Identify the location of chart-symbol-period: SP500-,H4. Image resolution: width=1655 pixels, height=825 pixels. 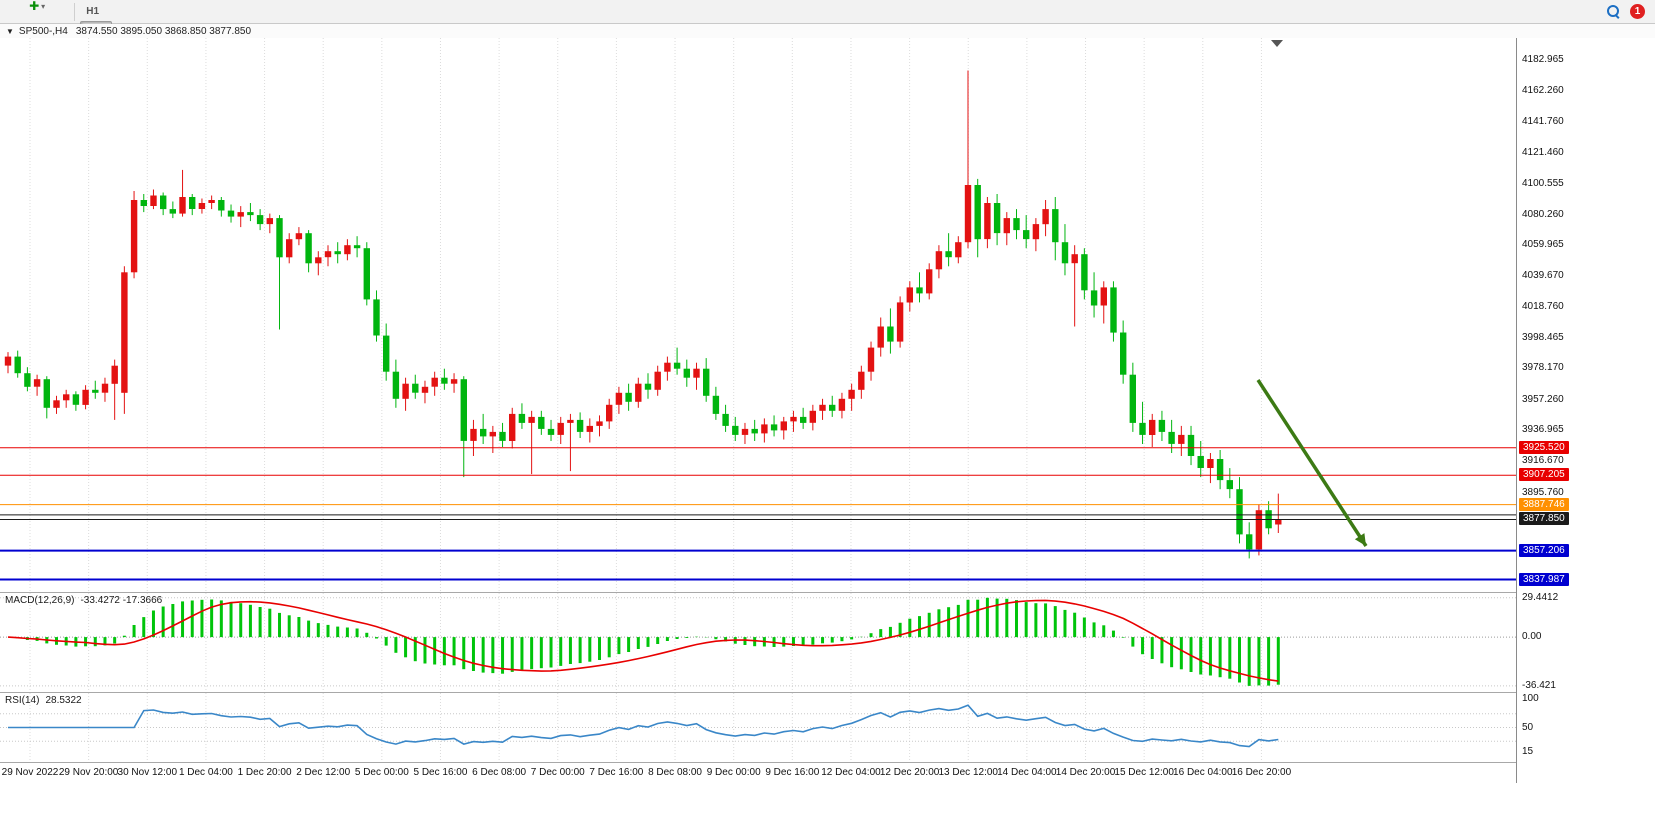
(43, 31).